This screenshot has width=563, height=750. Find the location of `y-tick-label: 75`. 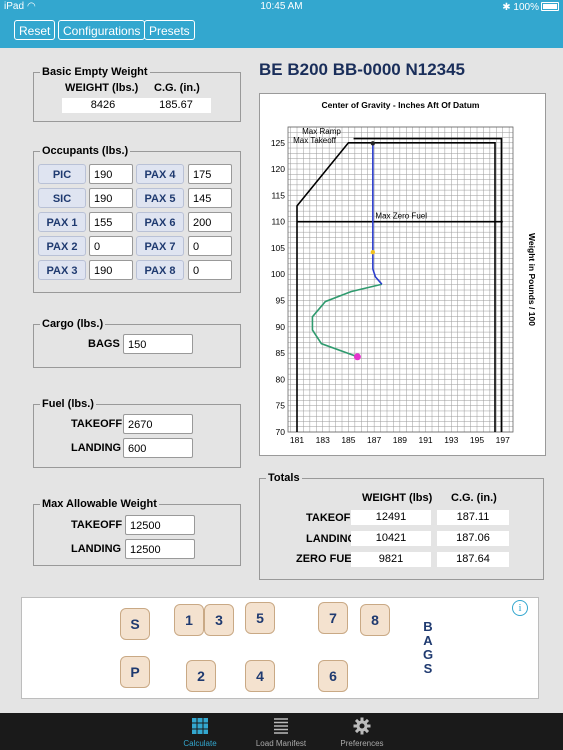

y-tick-label: 75 is located at coordinates (281, 406).